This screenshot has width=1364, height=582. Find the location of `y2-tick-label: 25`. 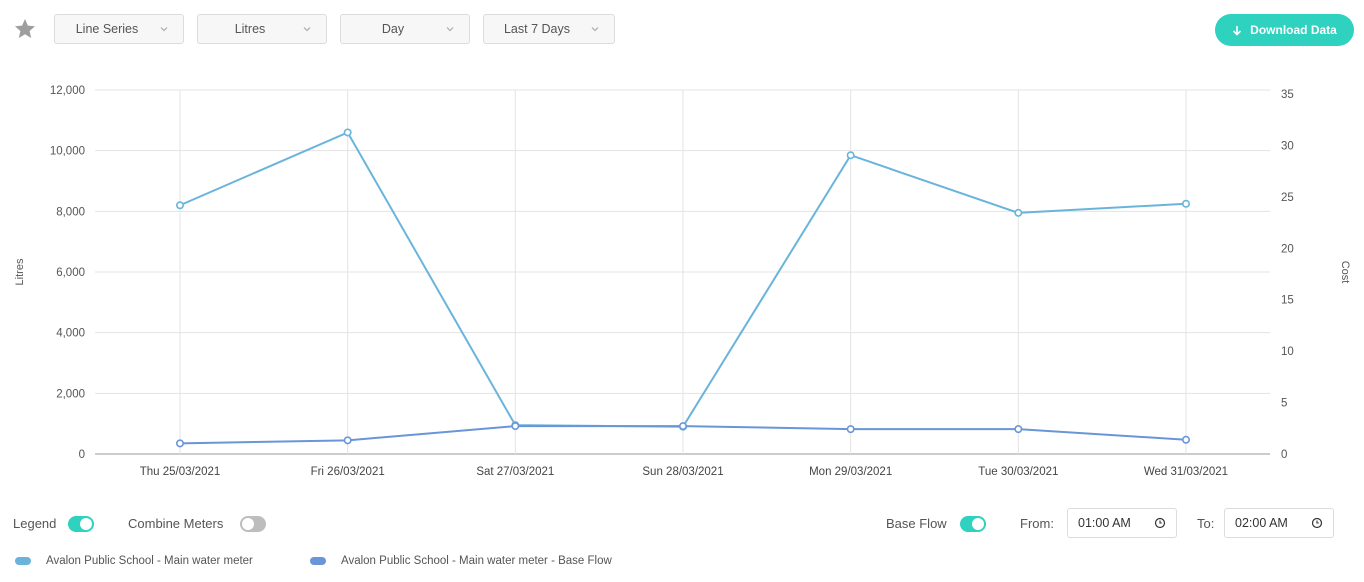

y2-tick-label: 25 is located at coordinates (1287, 198).